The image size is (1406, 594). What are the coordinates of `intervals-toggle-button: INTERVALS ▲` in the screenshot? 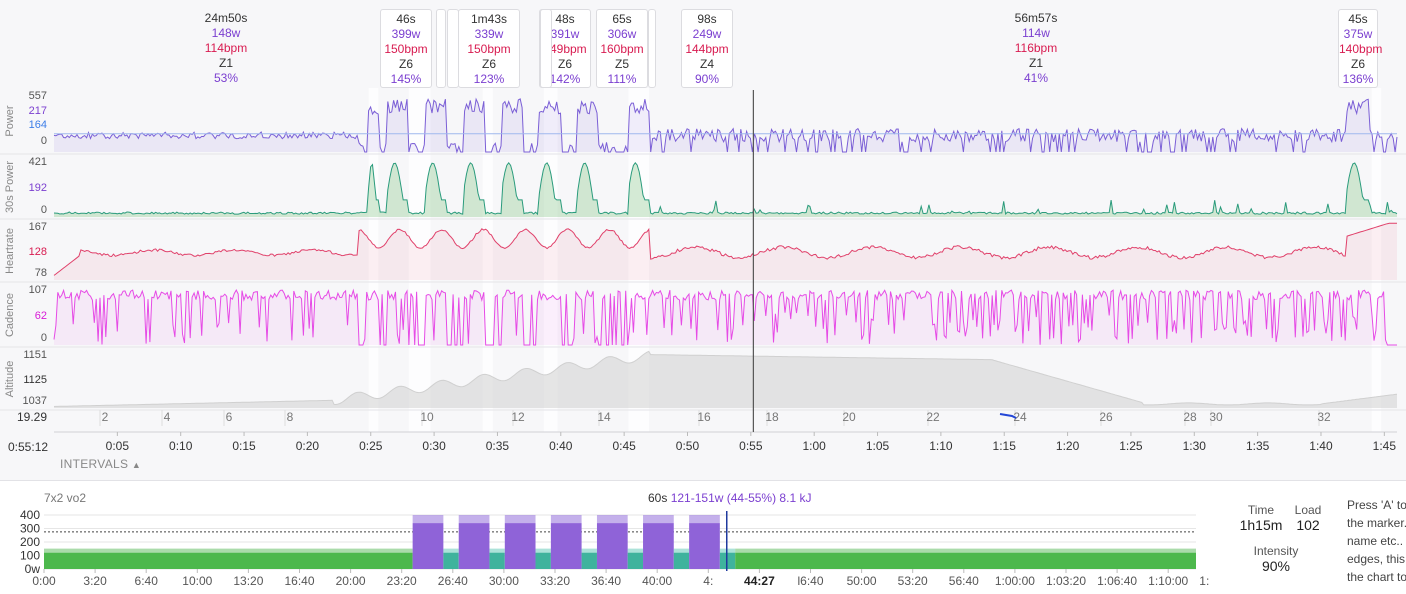 It's located at (100, 464).